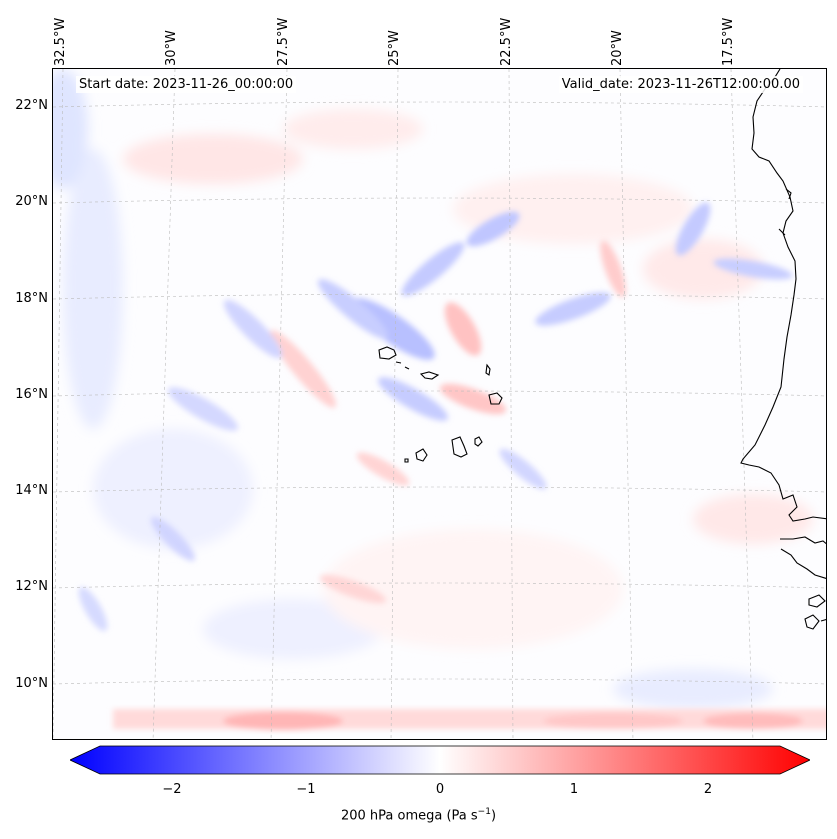 The height and width of the screenshot is (839, 837). I want to click on lat-tick-label: 16°N, so click(31, 394).